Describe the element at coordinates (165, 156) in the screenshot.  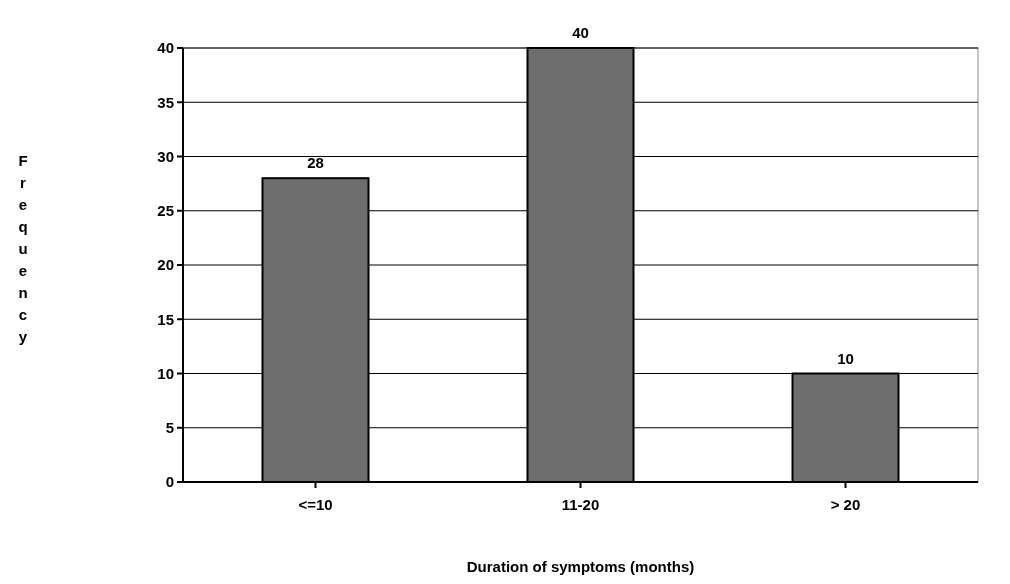
I see `y-tick-label: 30` at that location.